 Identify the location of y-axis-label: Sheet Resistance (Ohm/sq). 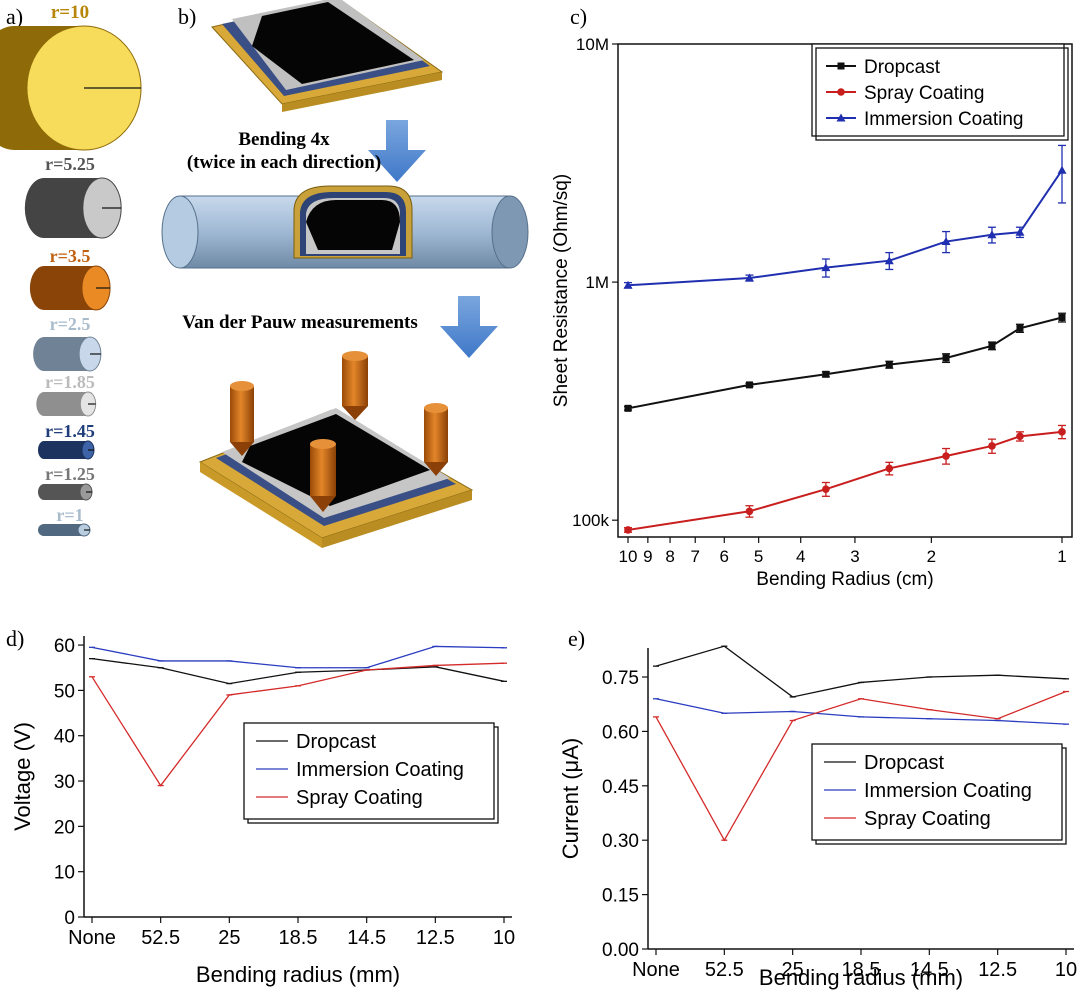
(561, 290).